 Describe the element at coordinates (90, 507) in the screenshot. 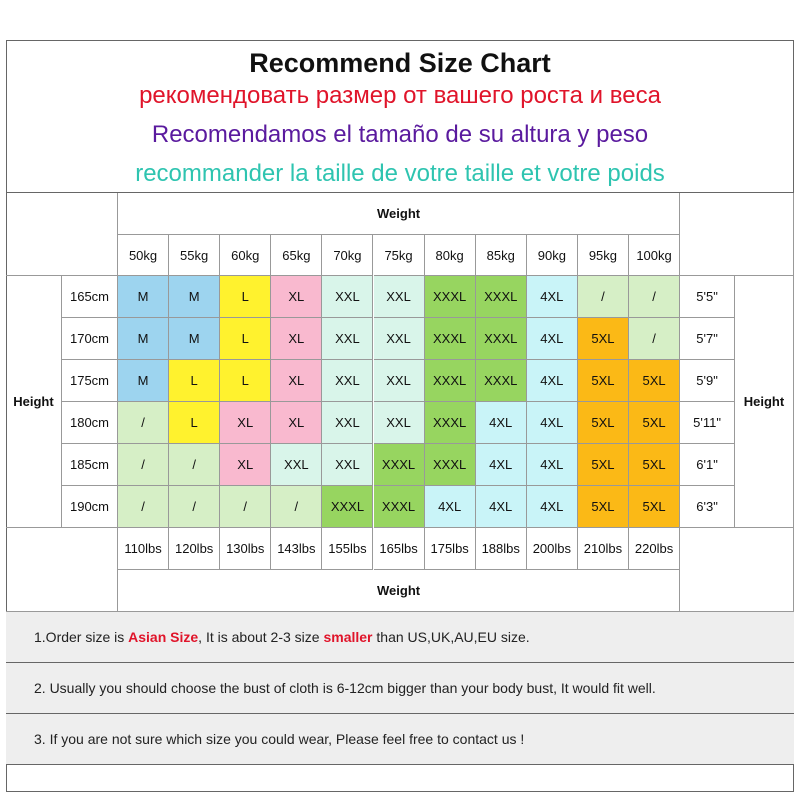

I see `cm-label: 190cm` at that location.